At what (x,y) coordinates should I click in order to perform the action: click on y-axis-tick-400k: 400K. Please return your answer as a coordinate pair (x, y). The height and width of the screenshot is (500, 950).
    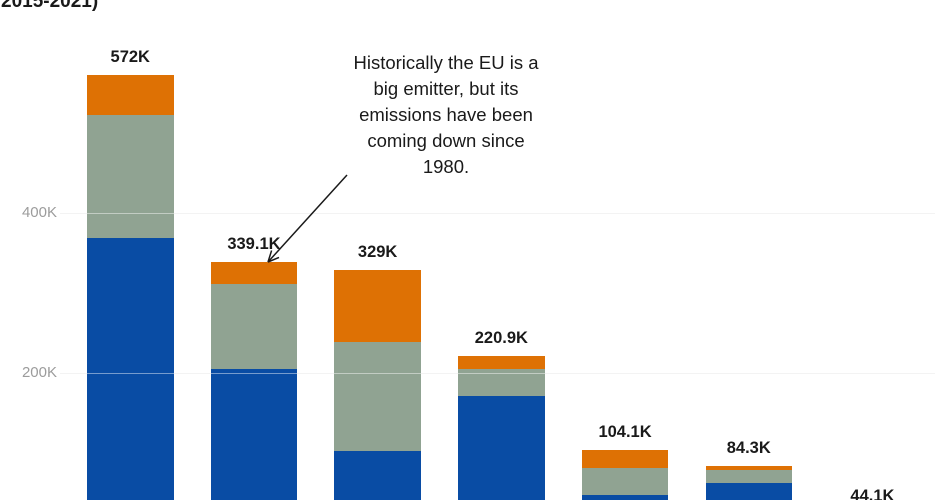
    Looking at the image, I should click on (39, 212).